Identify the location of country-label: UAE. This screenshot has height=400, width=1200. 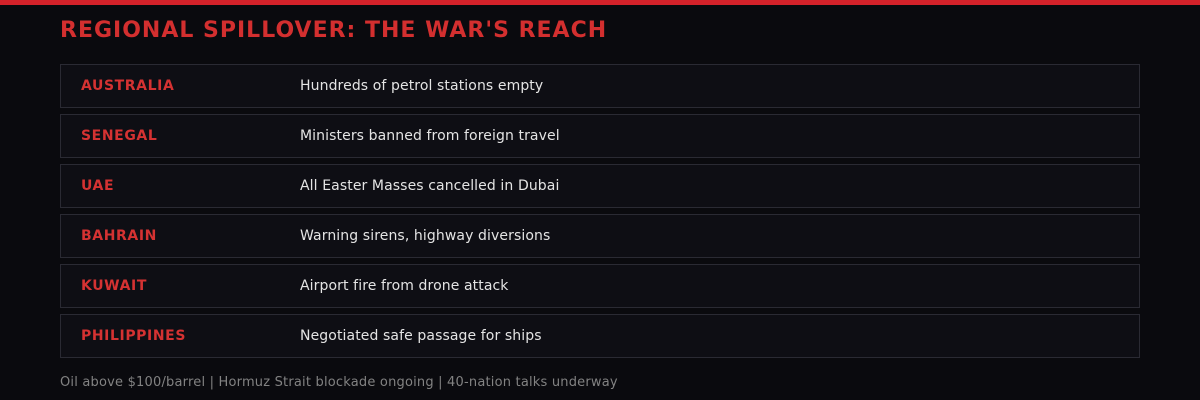
(98, 186).